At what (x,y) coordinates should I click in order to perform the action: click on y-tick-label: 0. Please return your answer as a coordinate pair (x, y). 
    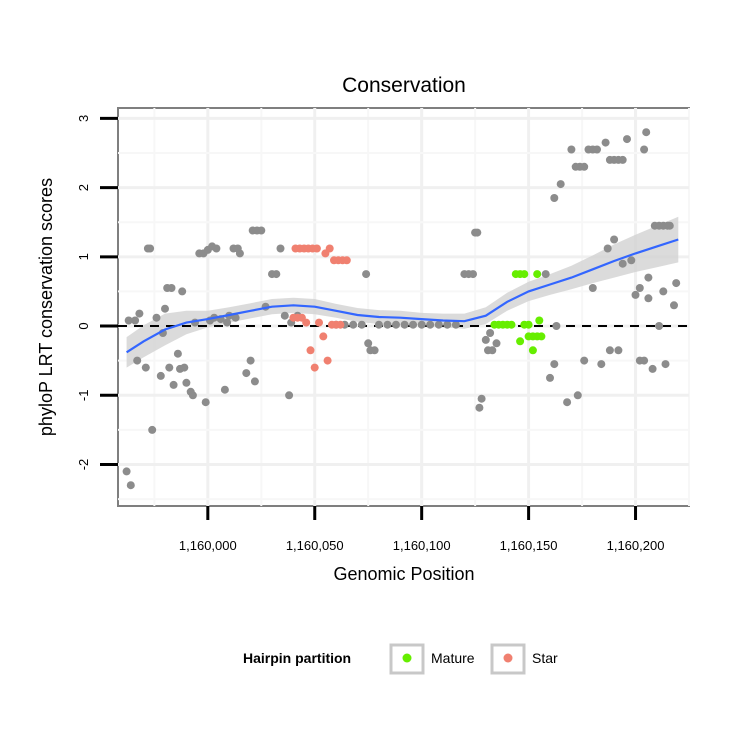
    Looking at the image, I should click on (83, 325).